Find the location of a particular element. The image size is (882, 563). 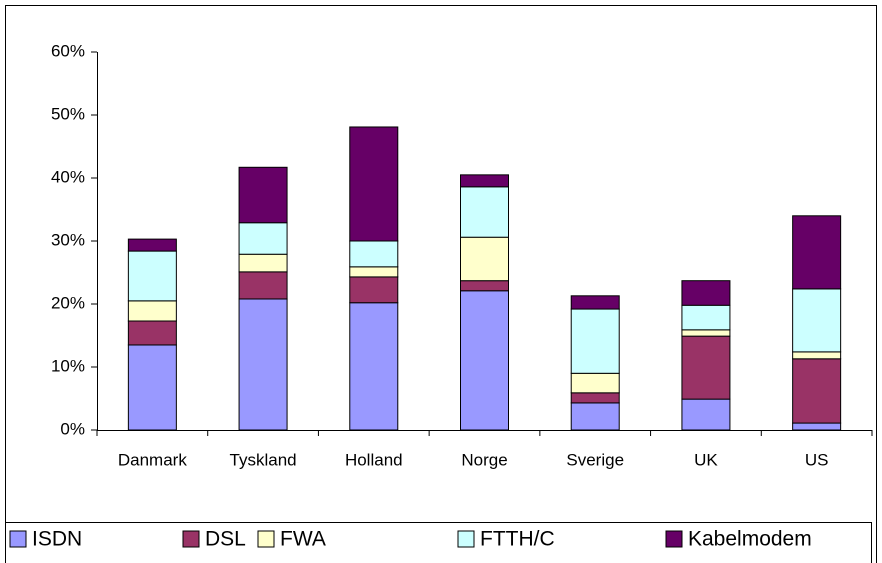

x-tick-label: US is located at coordinates (817, 459).